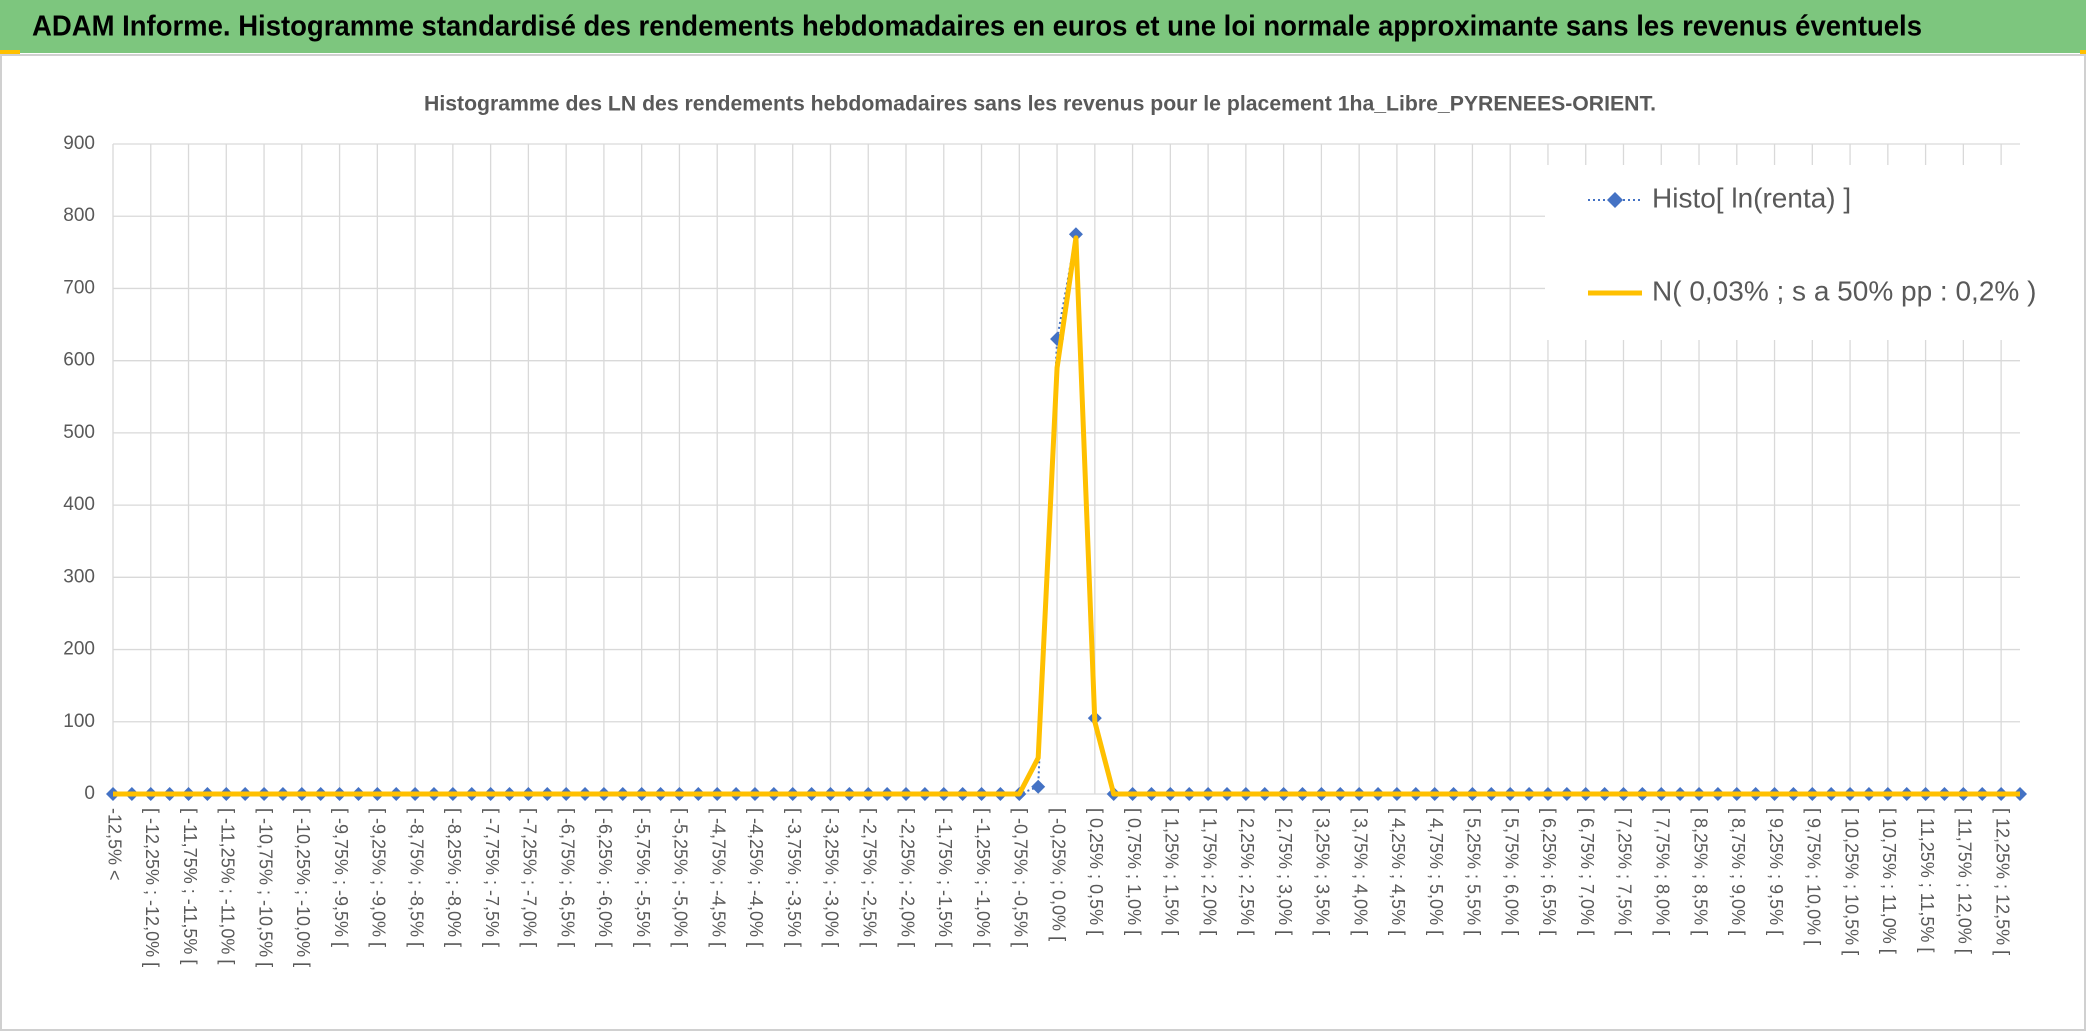  What do you see at coordinates (228, 886) in the screenshot?
I see `x-tick-label: [ -11,25% ; -11,0% [` at bounding box center [228, 886].